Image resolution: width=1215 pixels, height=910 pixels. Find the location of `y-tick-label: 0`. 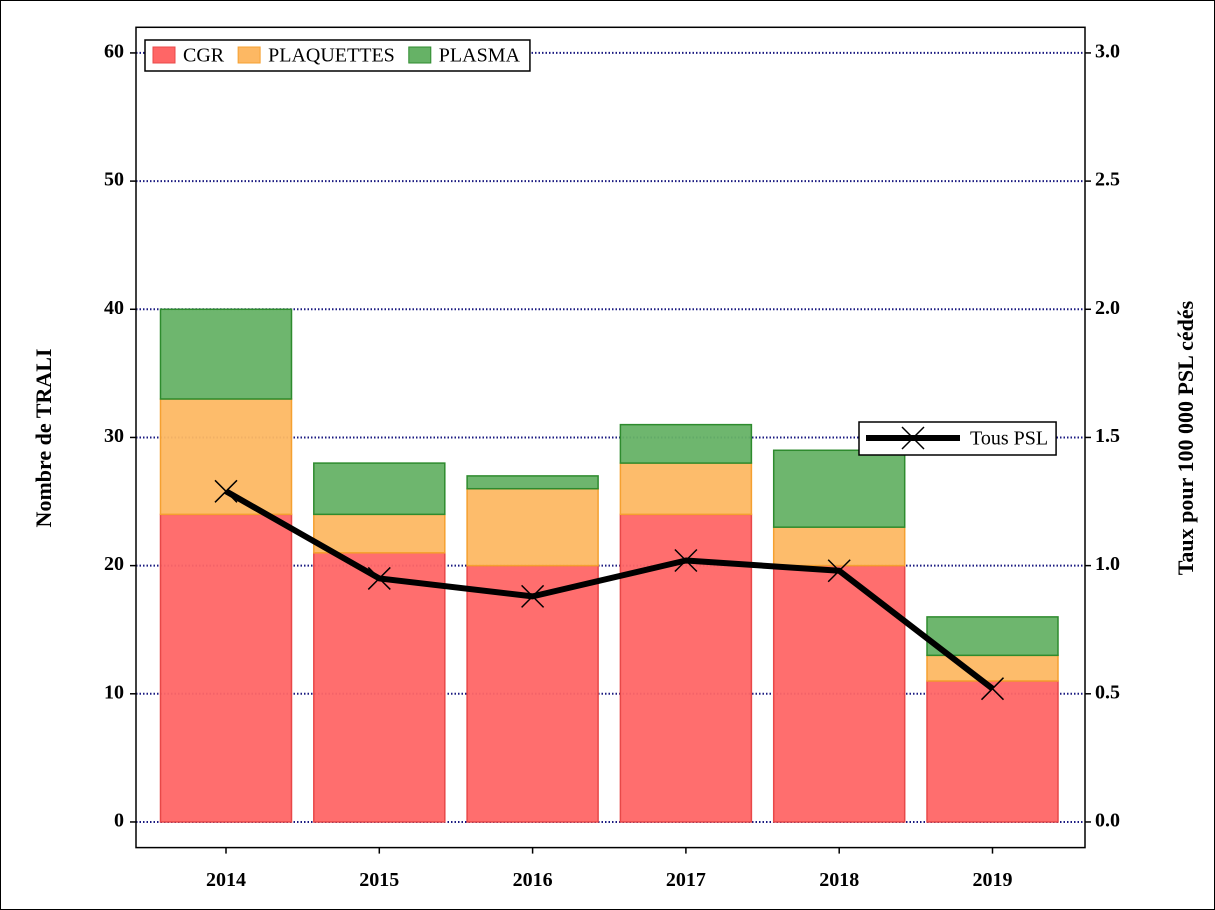

y-tick-label: 0 is located at coordinates (119, 821).